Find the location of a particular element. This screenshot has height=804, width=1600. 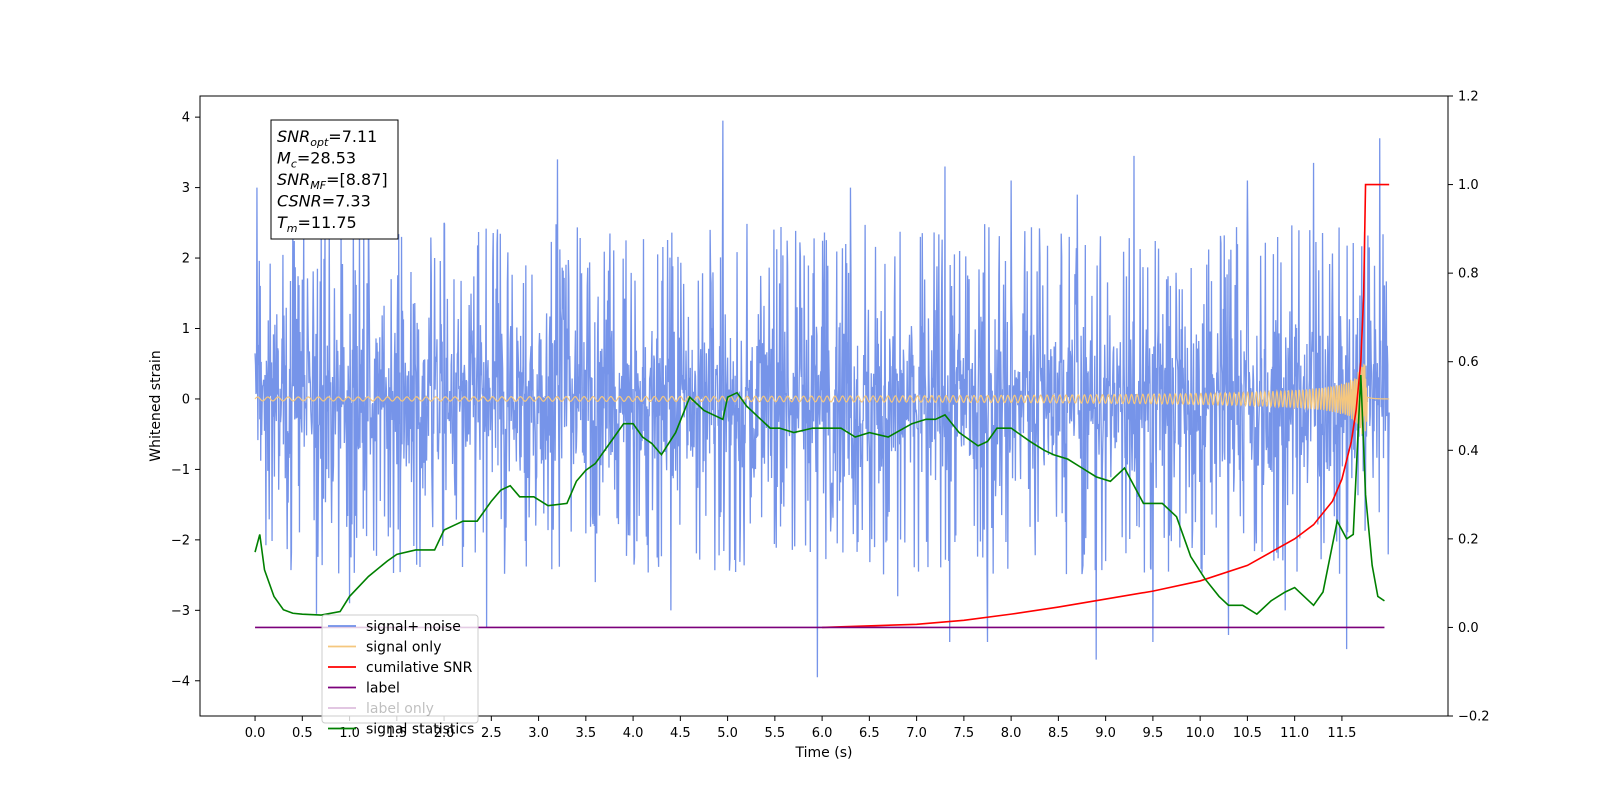

x-tick-label: 8.0 is located at coordinates (1011, 733).